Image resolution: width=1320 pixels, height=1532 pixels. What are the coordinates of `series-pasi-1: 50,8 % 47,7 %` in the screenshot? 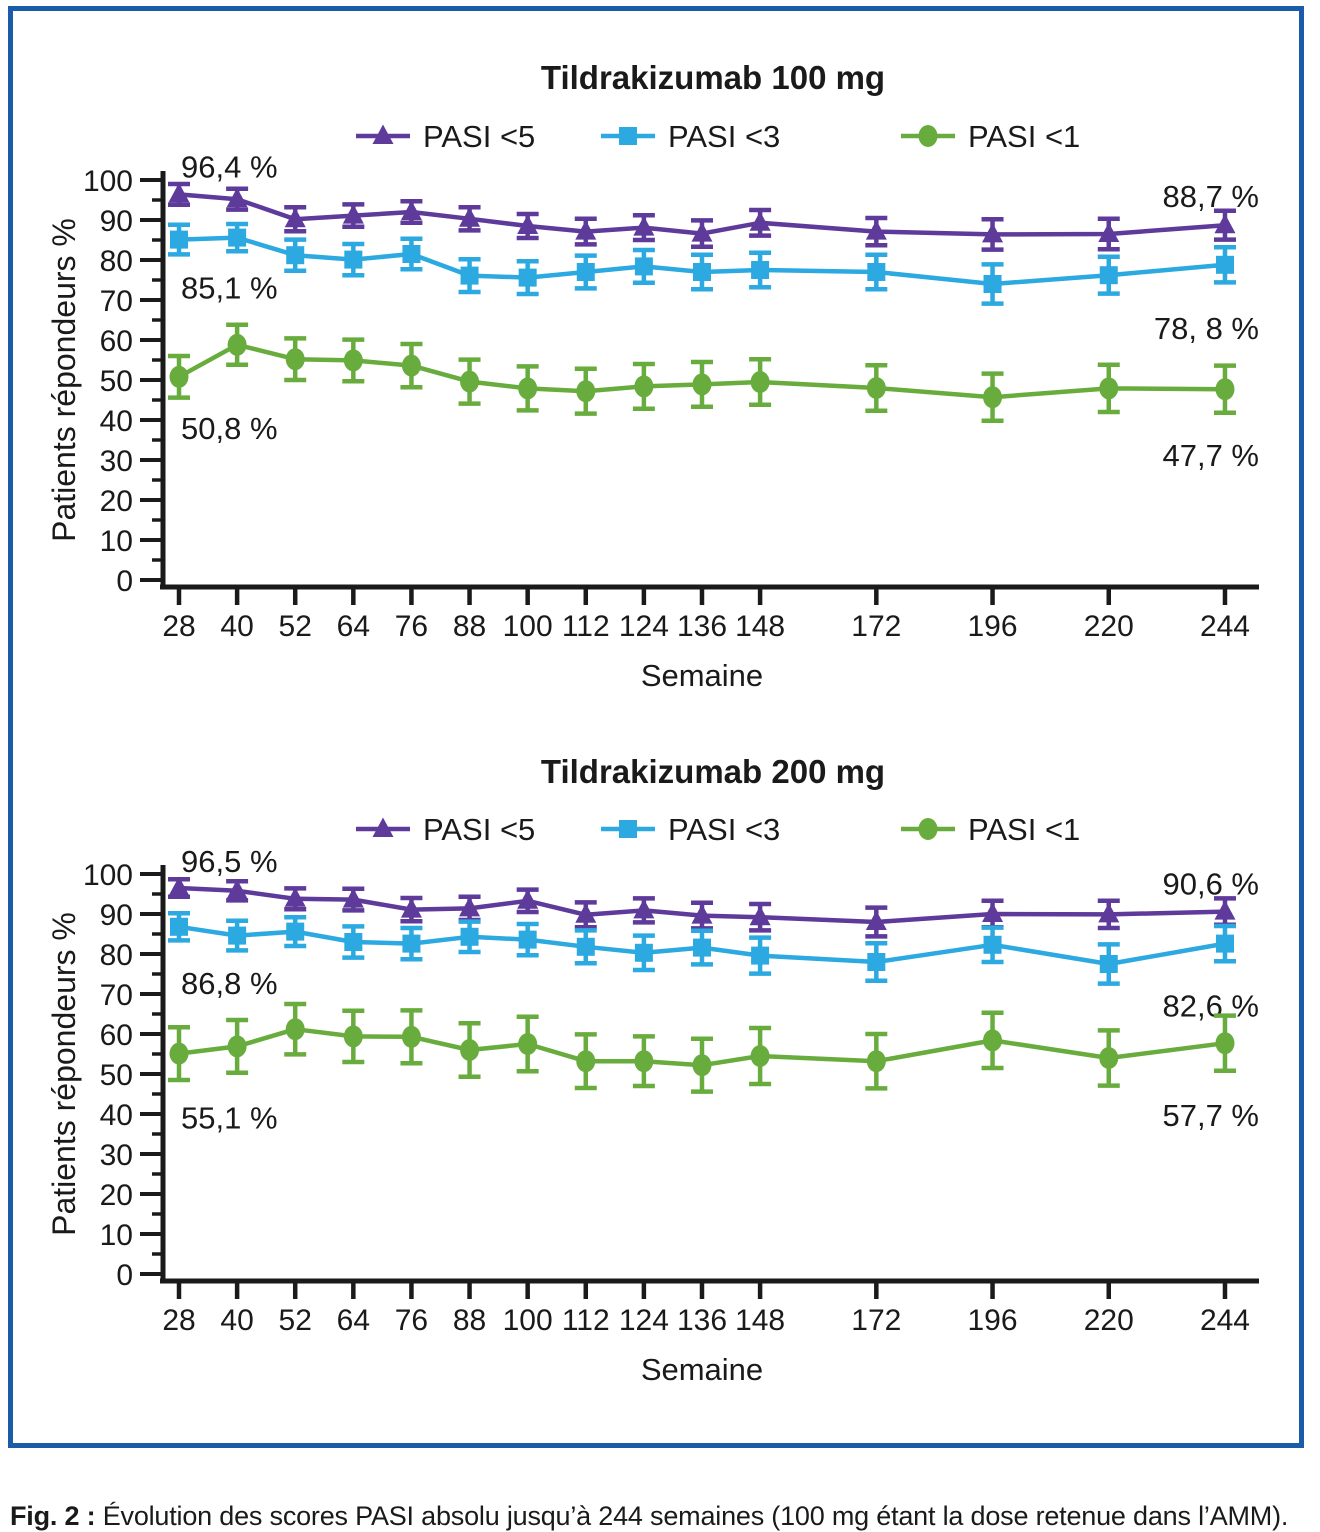 It's located at (713, 397).